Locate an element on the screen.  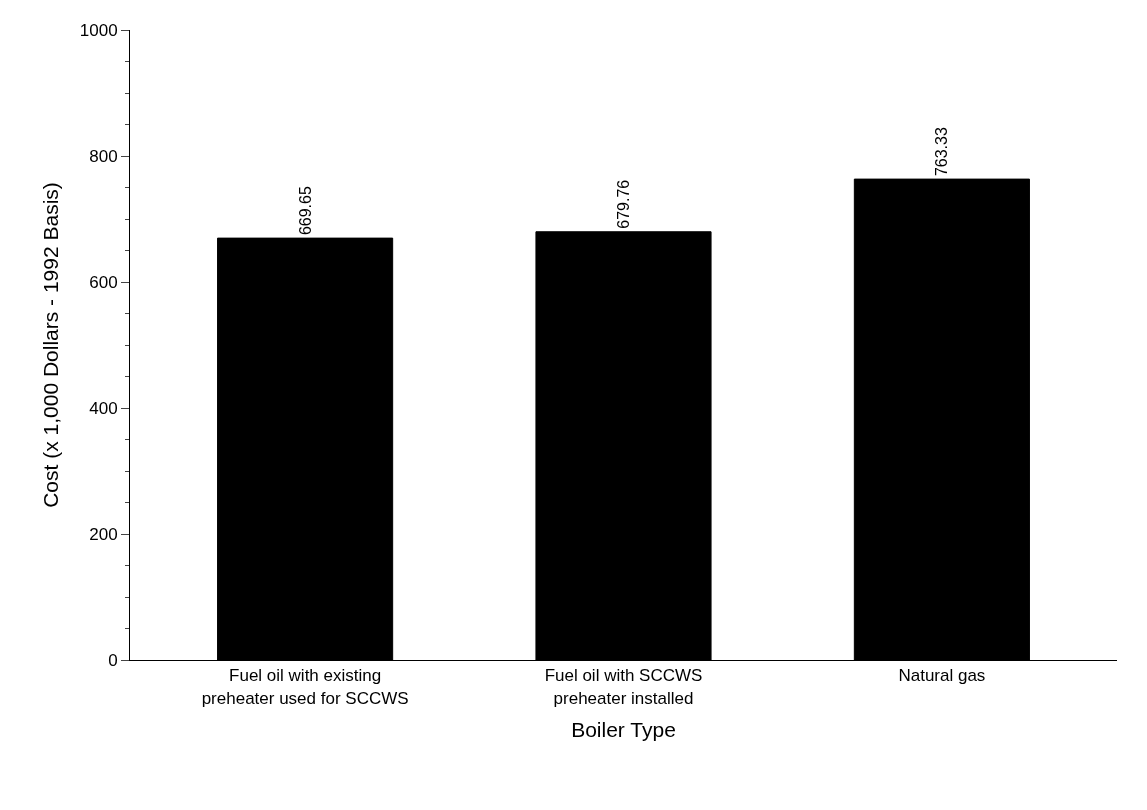
x-tick-label: Fuel oil with SCCWS preheater installed is located at coordinates (623, 687).